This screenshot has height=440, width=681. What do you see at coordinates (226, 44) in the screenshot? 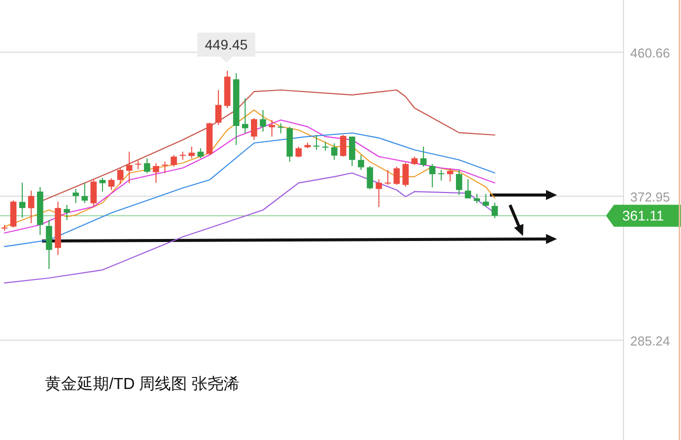
I see `annotation: 449.45` at bounding box center [226, 44].